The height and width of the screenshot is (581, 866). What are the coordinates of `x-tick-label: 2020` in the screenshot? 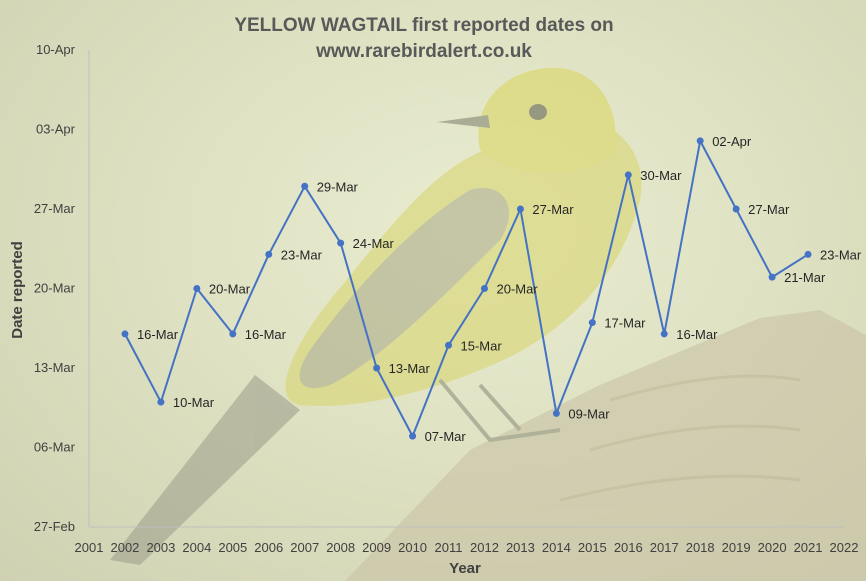 It's located at (772, 547).